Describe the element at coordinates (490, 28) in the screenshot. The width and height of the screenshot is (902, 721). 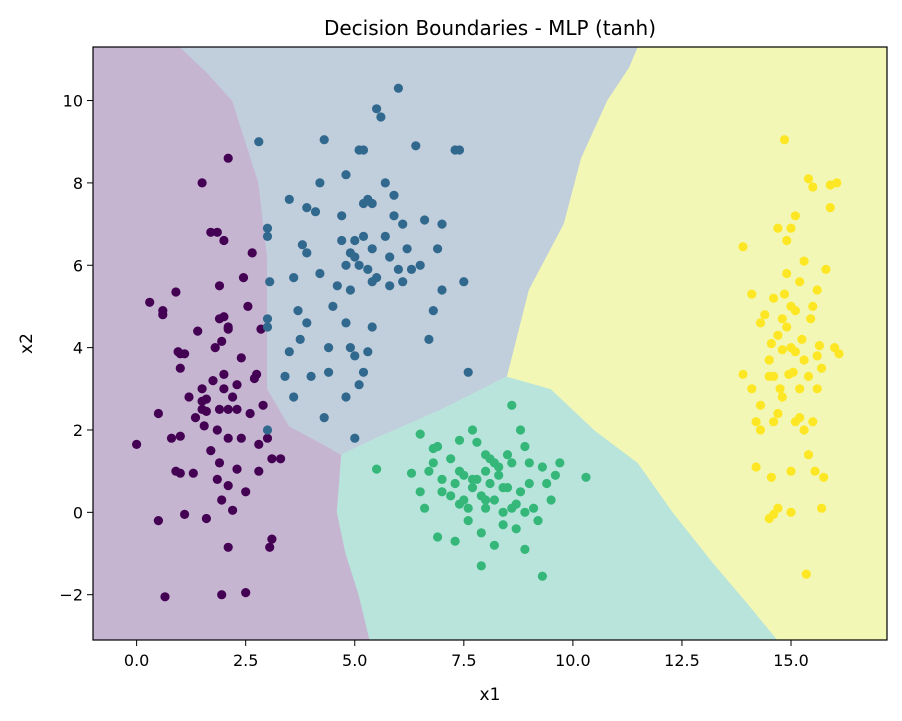
I see `chart-title: Decision Boundaries - MLP (tanh)` at that location.